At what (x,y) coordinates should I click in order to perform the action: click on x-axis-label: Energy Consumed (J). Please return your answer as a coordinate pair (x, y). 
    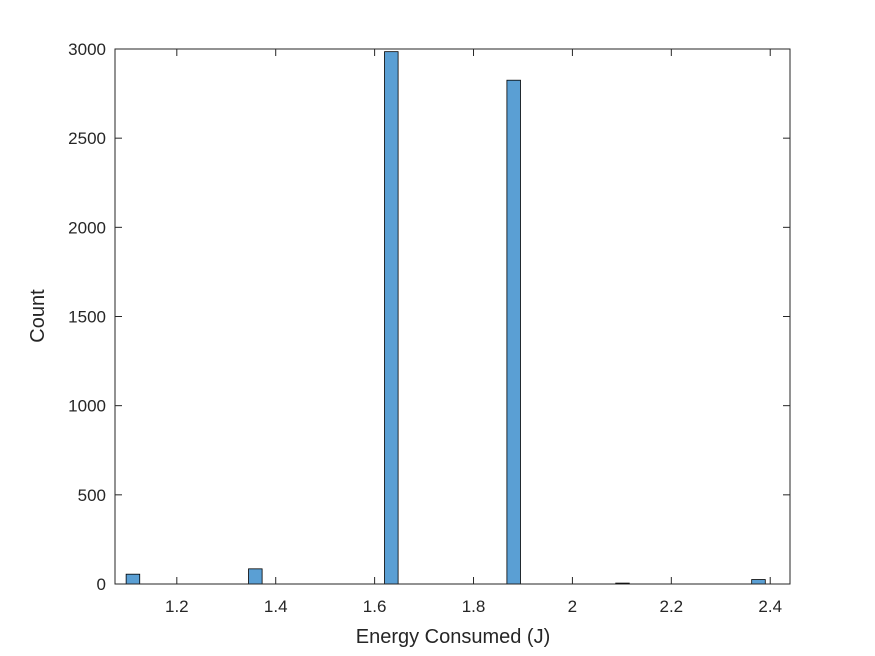
    Looking at the image, I should click on (453, 637).